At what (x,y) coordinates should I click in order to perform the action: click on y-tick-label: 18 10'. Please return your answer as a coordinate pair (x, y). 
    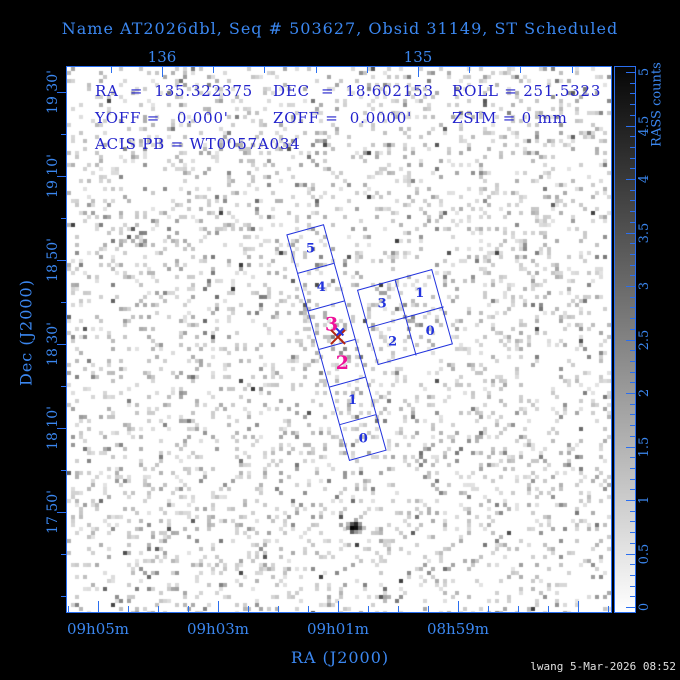
    Looking at the image, I should click on (53, 428).